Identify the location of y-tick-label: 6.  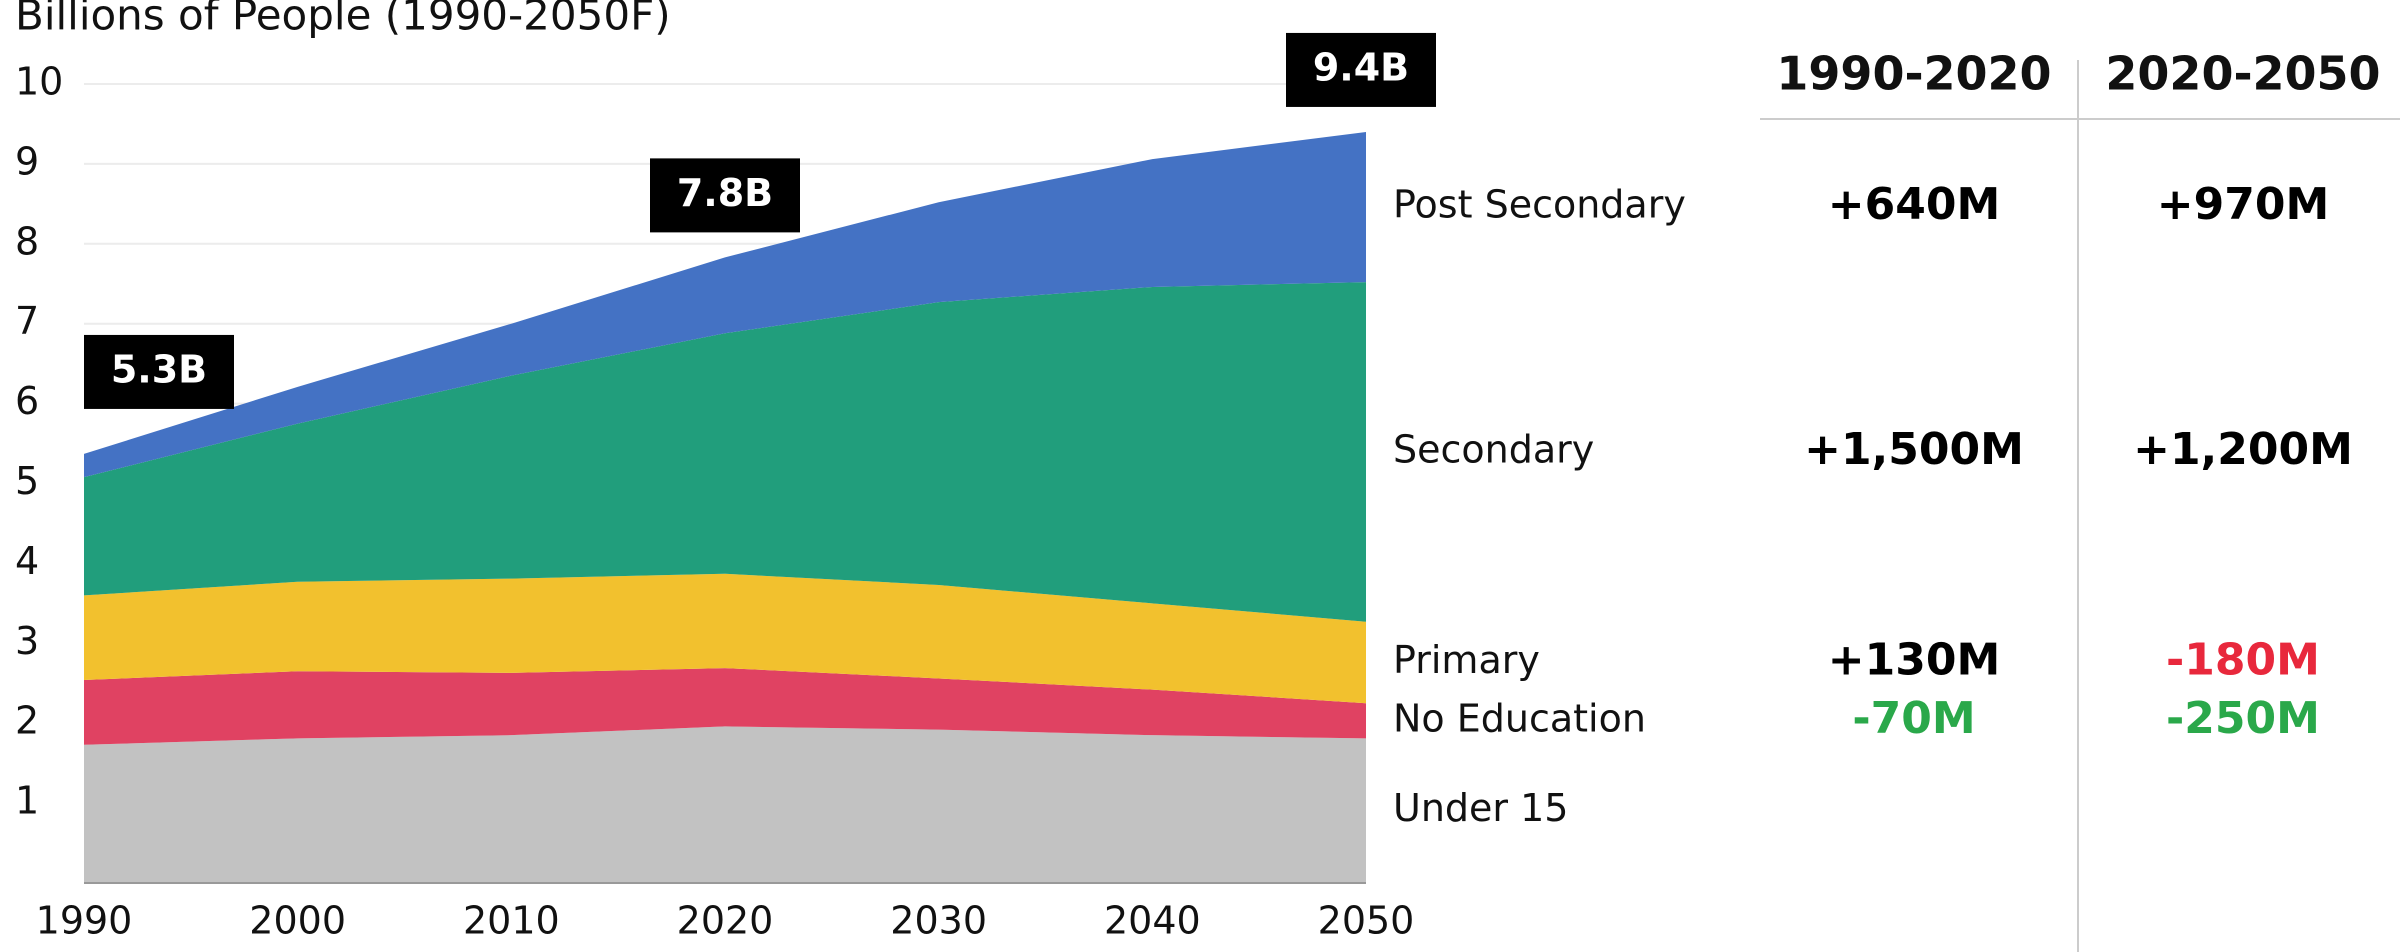
(27, 401).